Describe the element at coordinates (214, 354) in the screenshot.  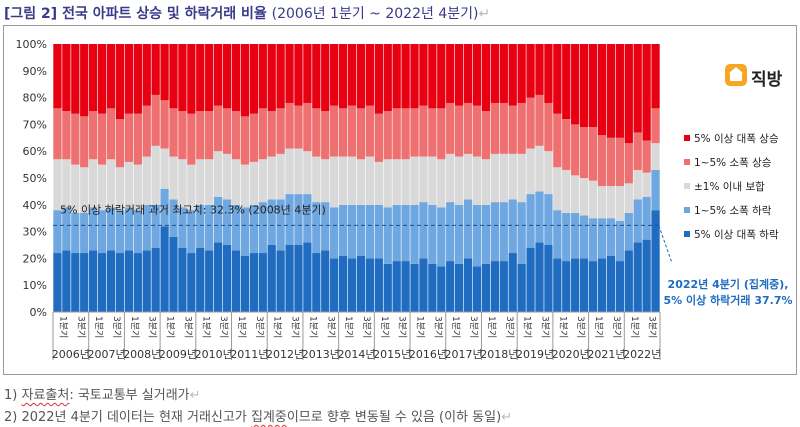
I see `year-tick-label: 2010년` at that location.